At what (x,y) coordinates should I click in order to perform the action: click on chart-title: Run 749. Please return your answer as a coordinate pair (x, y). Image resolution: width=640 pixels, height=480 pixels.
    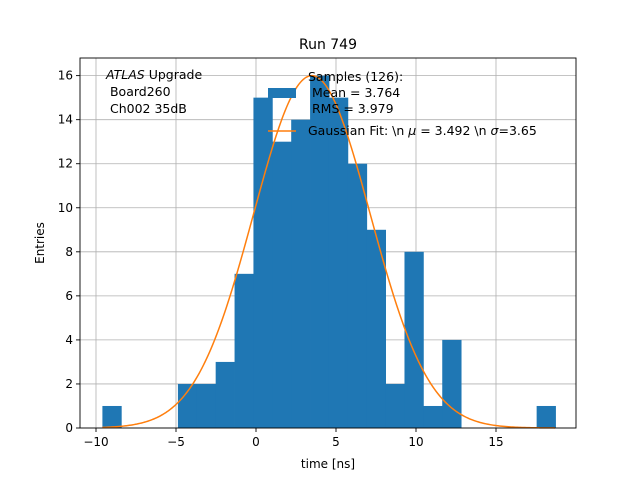
    Looking at the image, I should click on (328, 45).